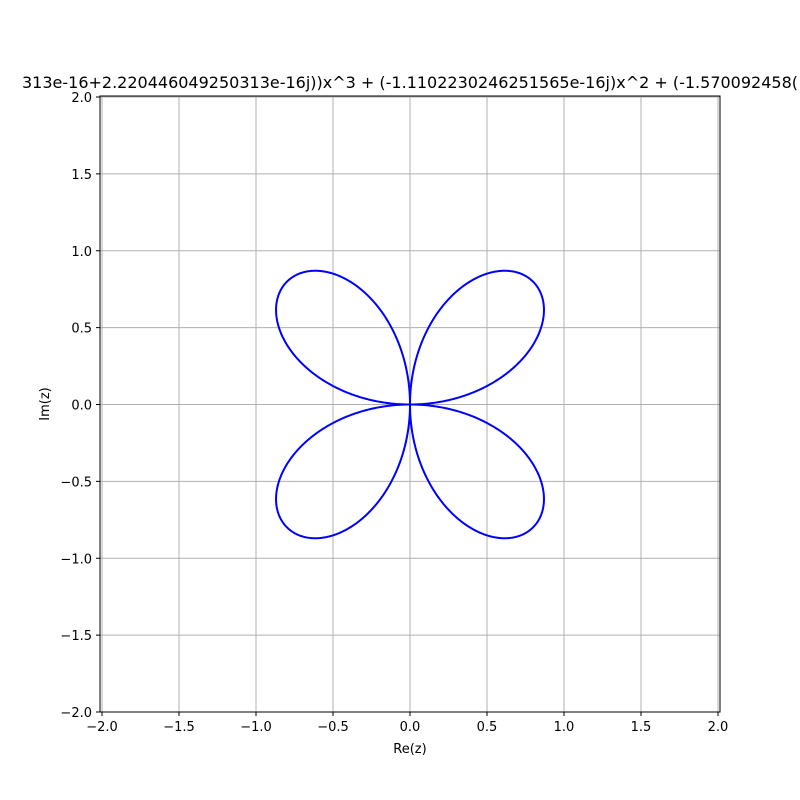 The image size is (800, 800). What do you see at coordinates (564, 727) in the screenshot?
I see `x-tick-label: 1.0` at bounding box center [564, 727].